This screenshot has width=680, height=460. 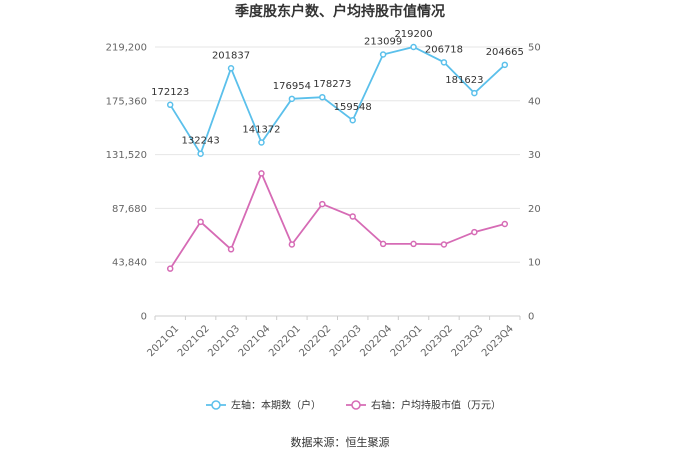 What do you see at coordinates (316, 341) in the screenshot?
I see `x-tick-label: 2022Q2` at bounding box center [316, 341].